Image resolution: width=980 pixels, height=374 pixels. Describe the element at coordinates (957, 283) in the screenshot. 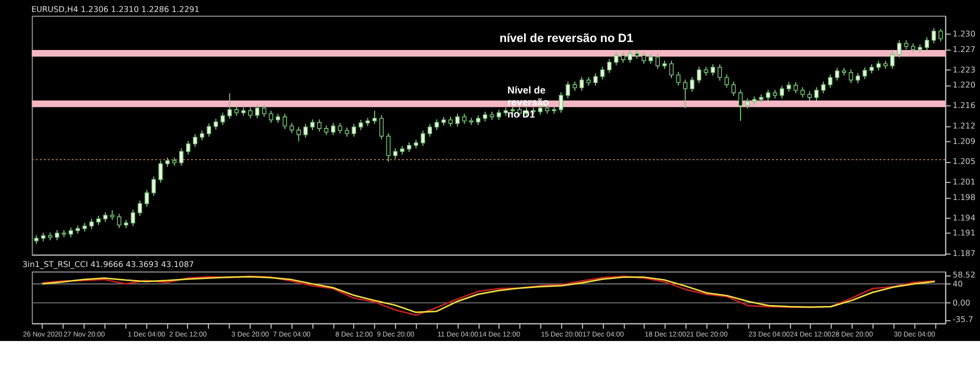

I see `y-tick-label: 40` at that location.